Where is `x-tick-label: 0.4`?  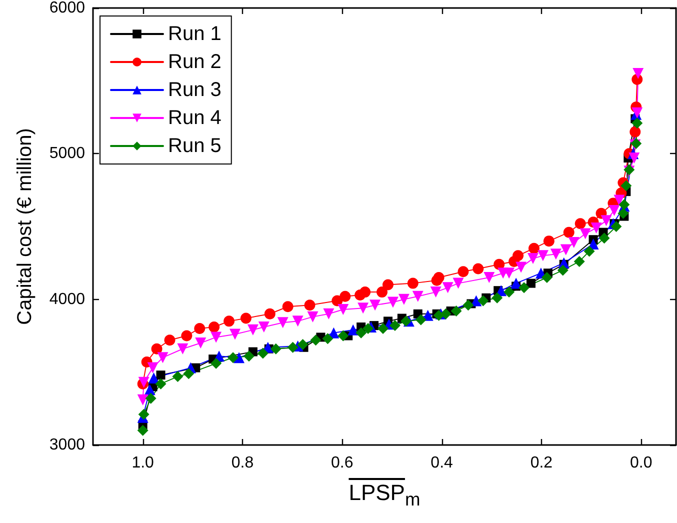 x-tick-label: 0.4 is located at coordinates (442, 463).